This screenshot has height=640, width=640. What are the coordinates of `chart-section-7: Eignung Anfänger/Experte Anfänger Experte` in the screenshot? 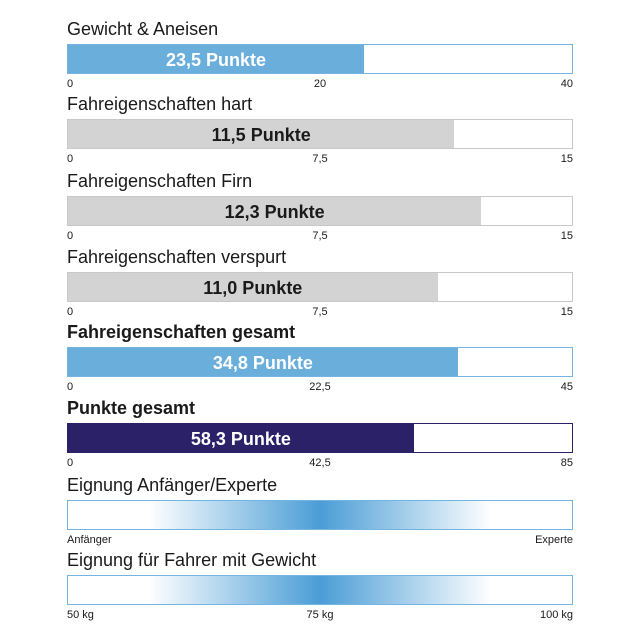 It's located at (320, 510).